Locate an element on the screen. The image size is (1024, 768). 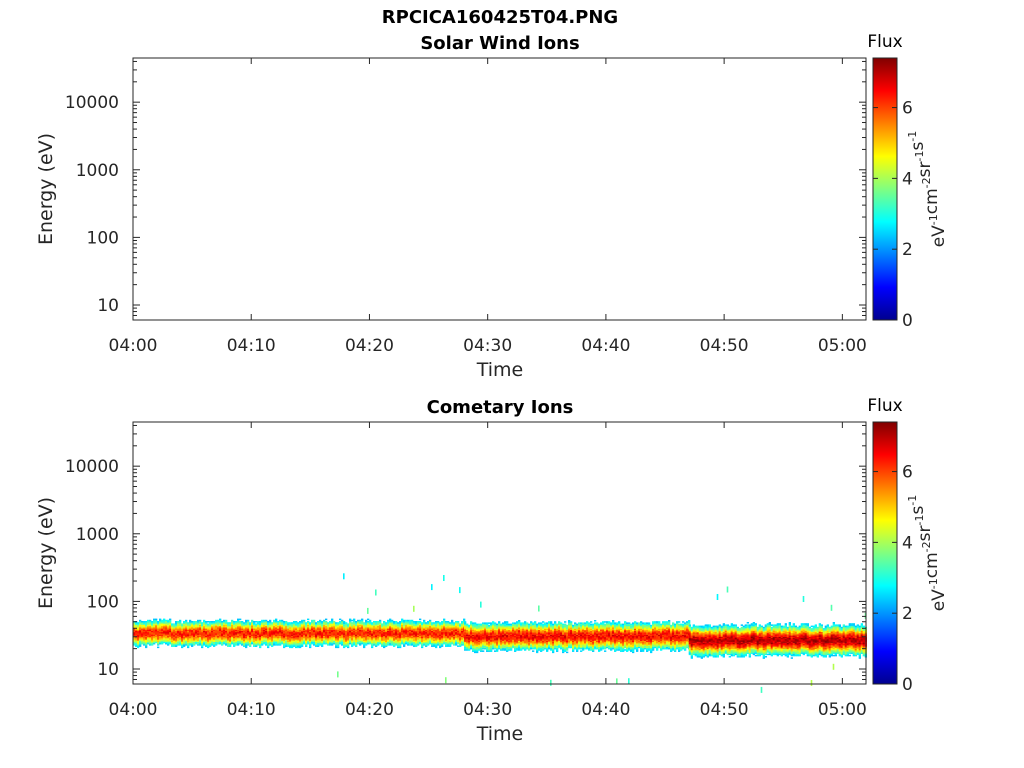
x-tick-label: 04:00 is located at coordinates (133, 346).